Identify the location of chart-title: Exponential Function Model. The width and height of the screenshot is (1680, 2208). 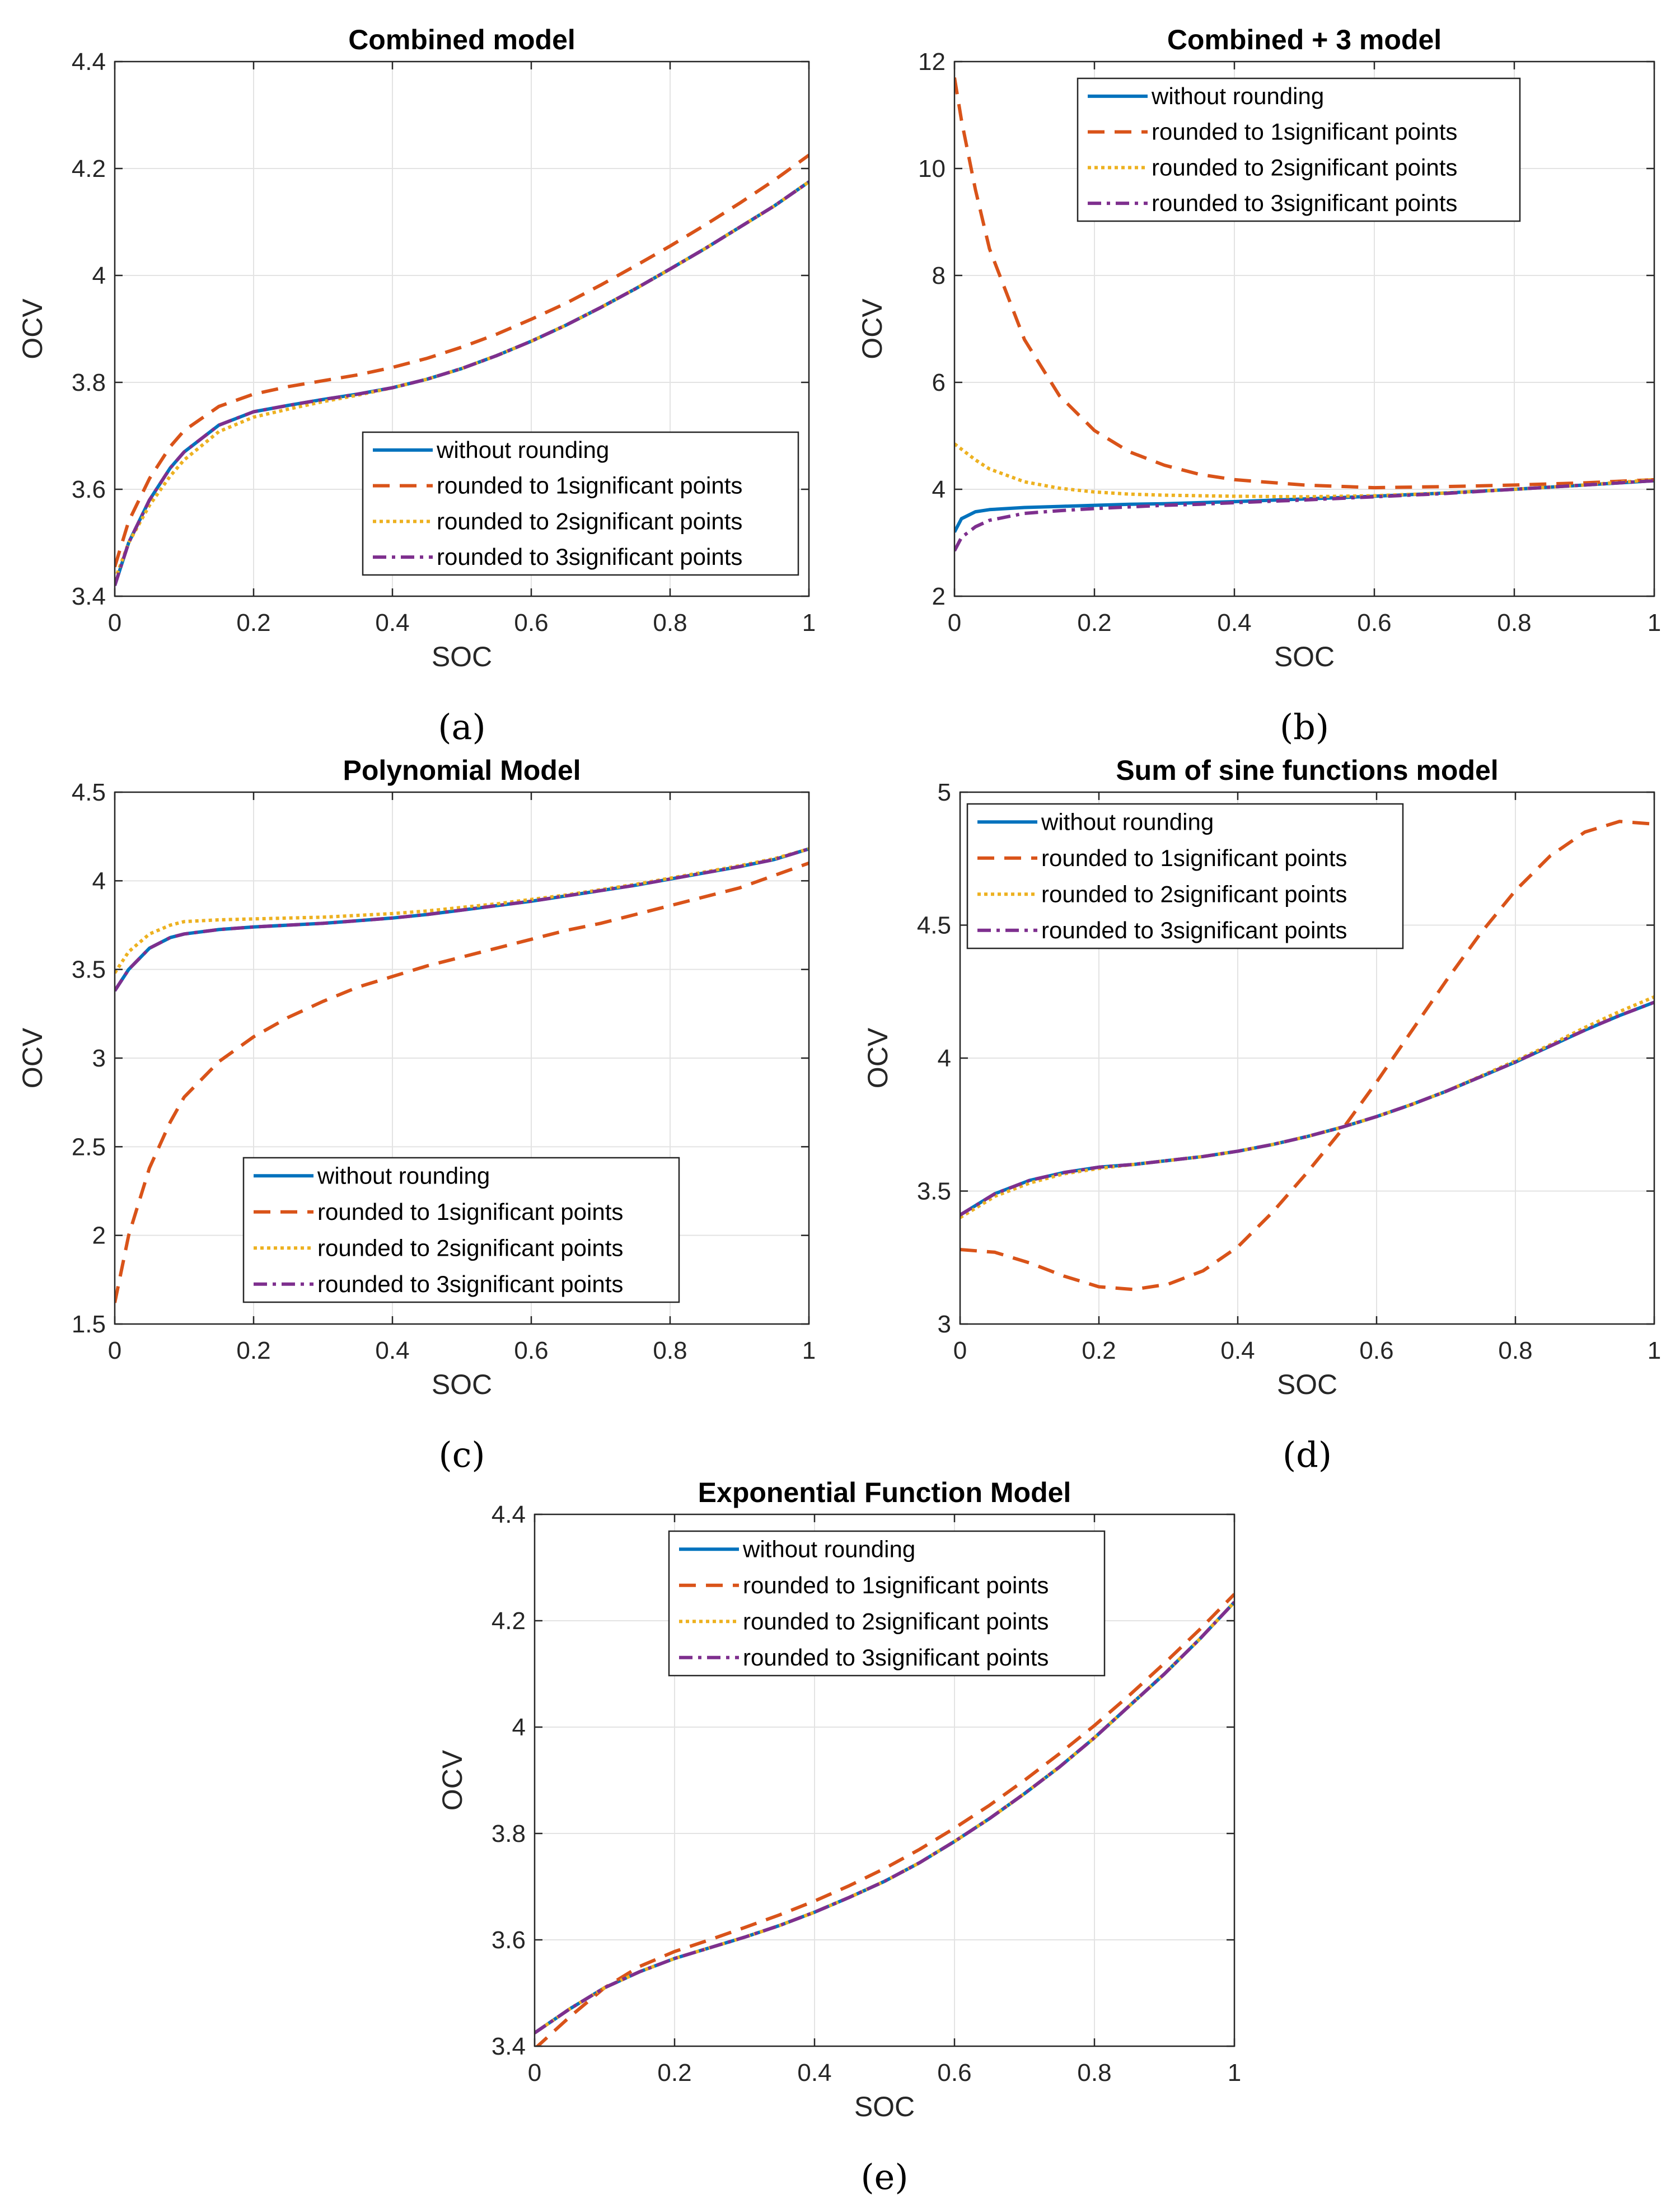
(884, 1492).